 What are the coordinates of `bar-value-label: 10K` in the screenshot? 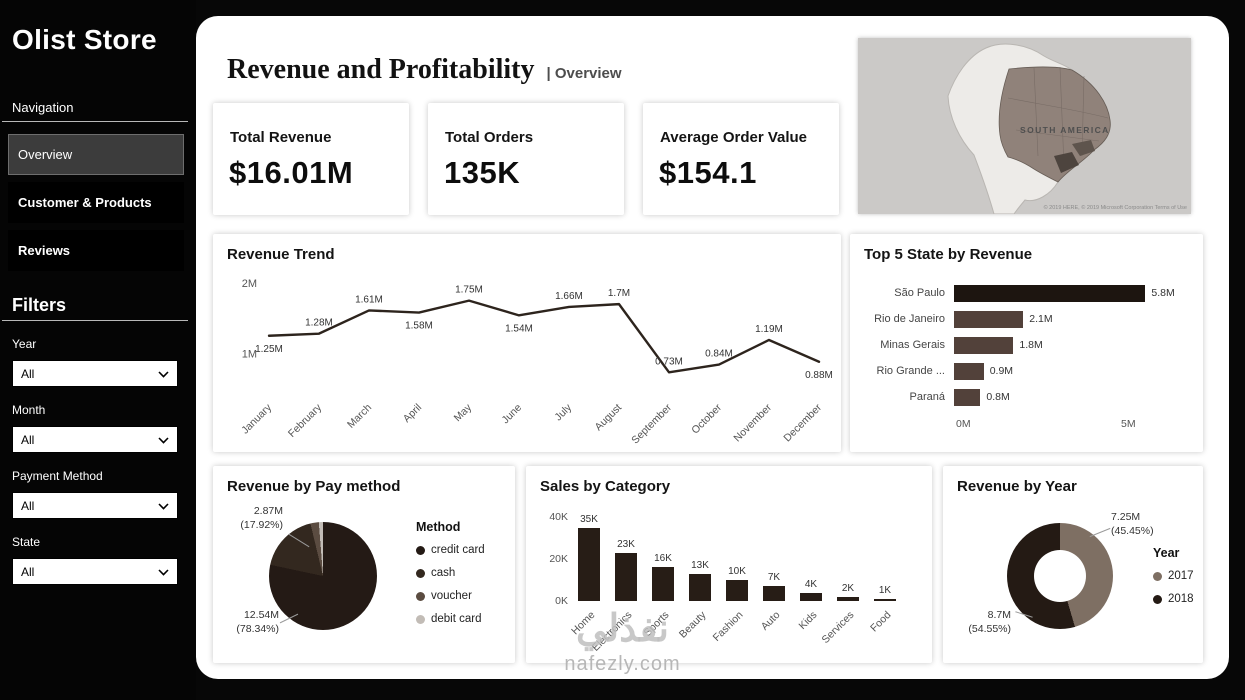 It's located at (737, 571).